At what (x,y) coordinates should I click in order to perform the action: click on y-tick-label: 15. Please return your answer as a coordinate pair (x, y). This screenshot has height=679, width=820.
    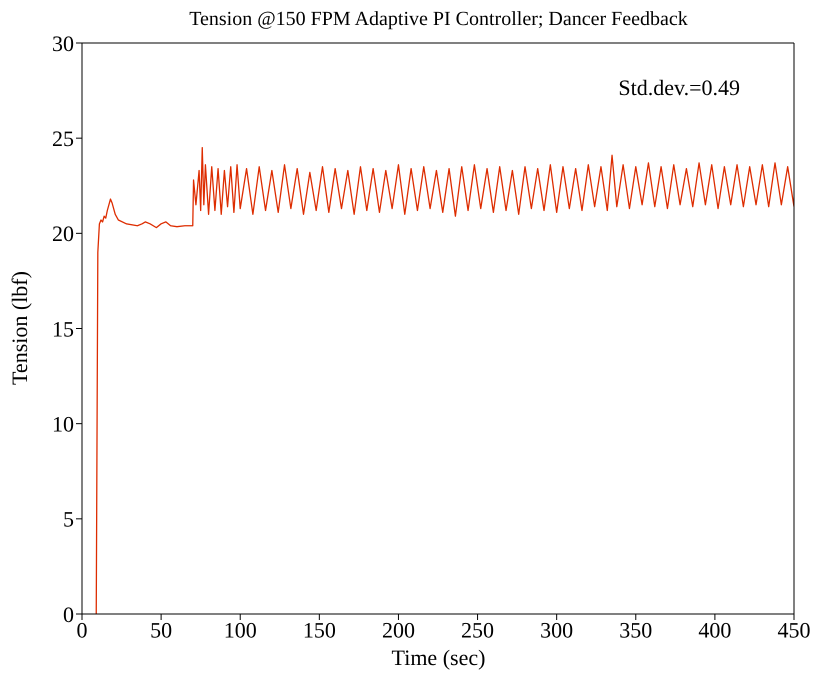
    Looking at the image, I should click on (63, 329).